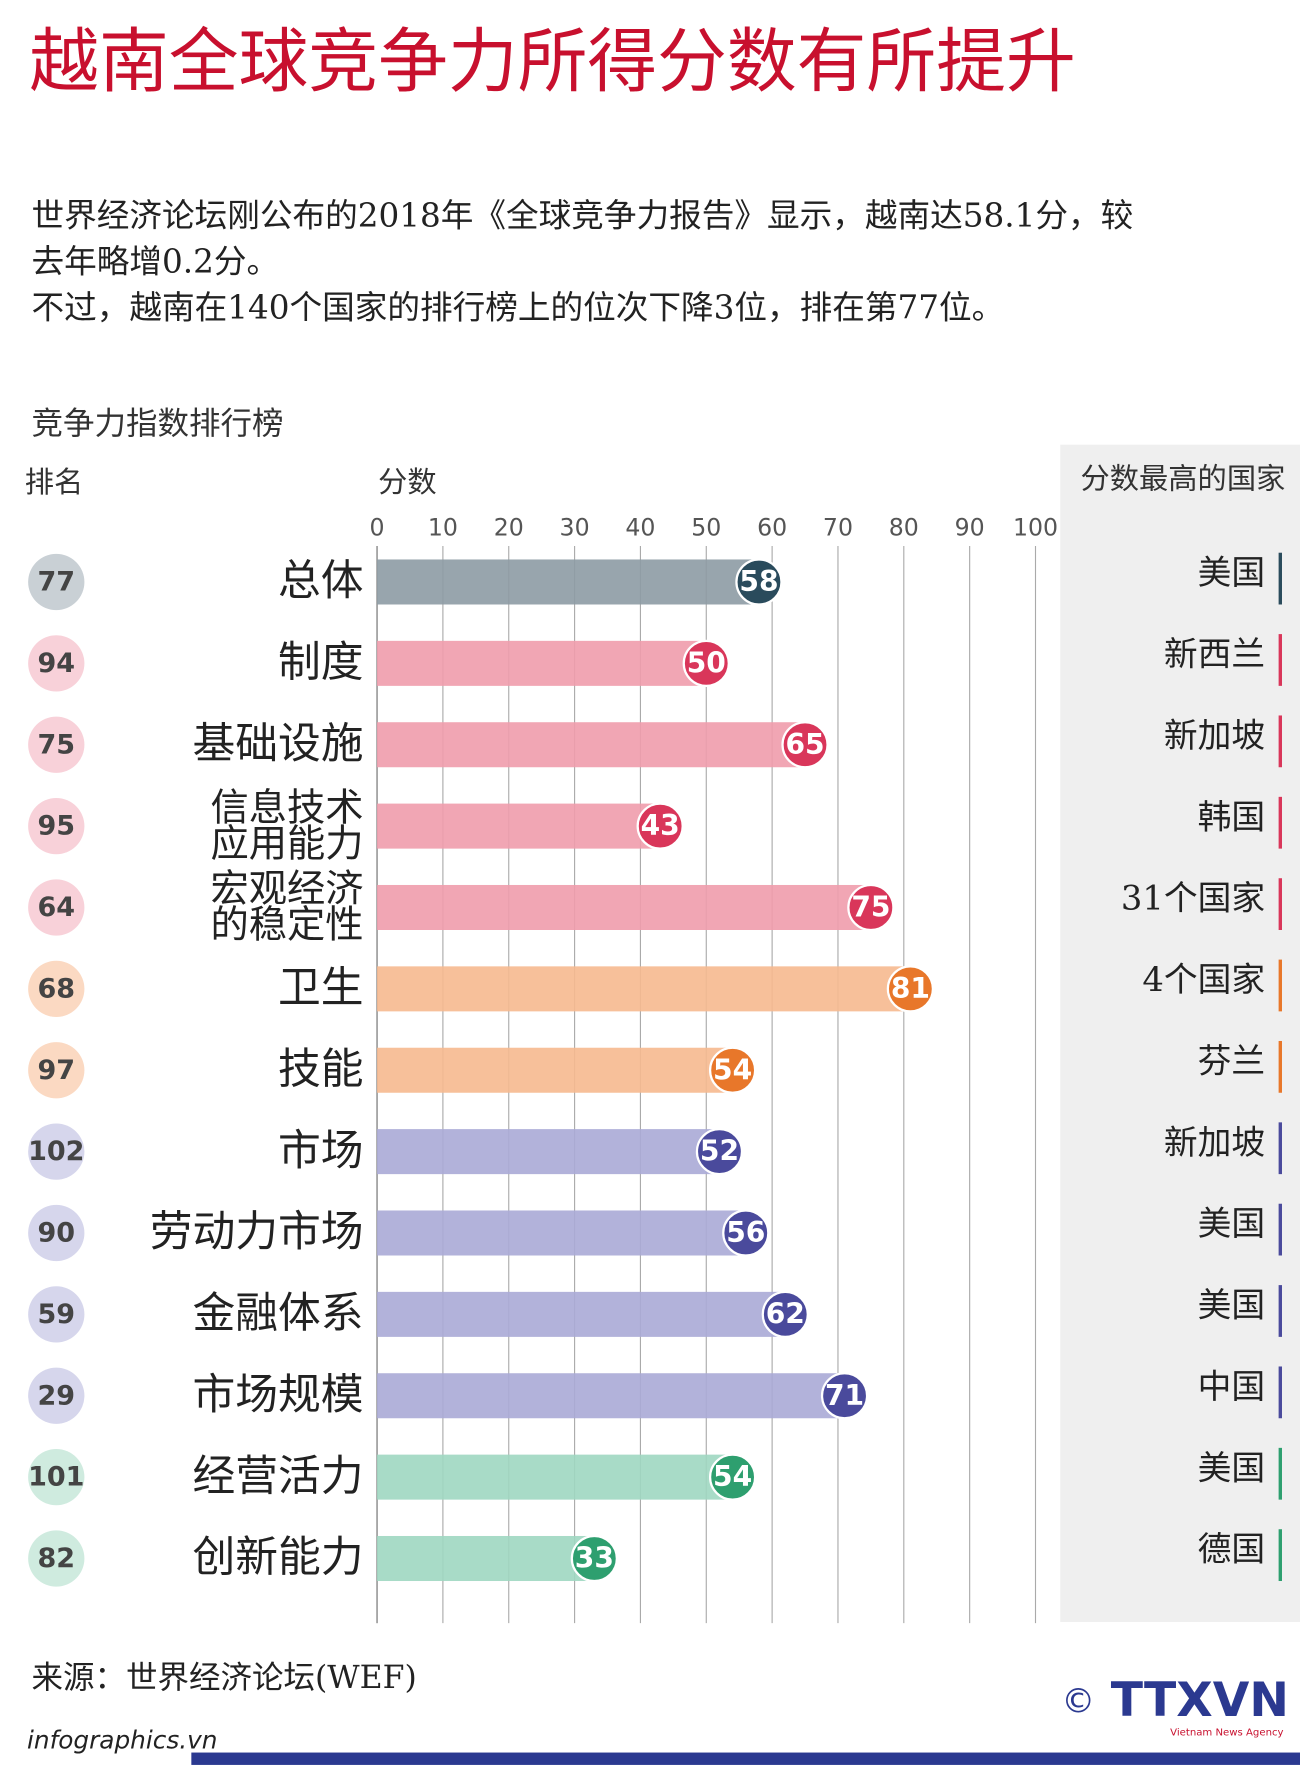  Describe the element at coordinates (1232, 1386) in the screenshot. I see `leader-label: 中国` at that location.